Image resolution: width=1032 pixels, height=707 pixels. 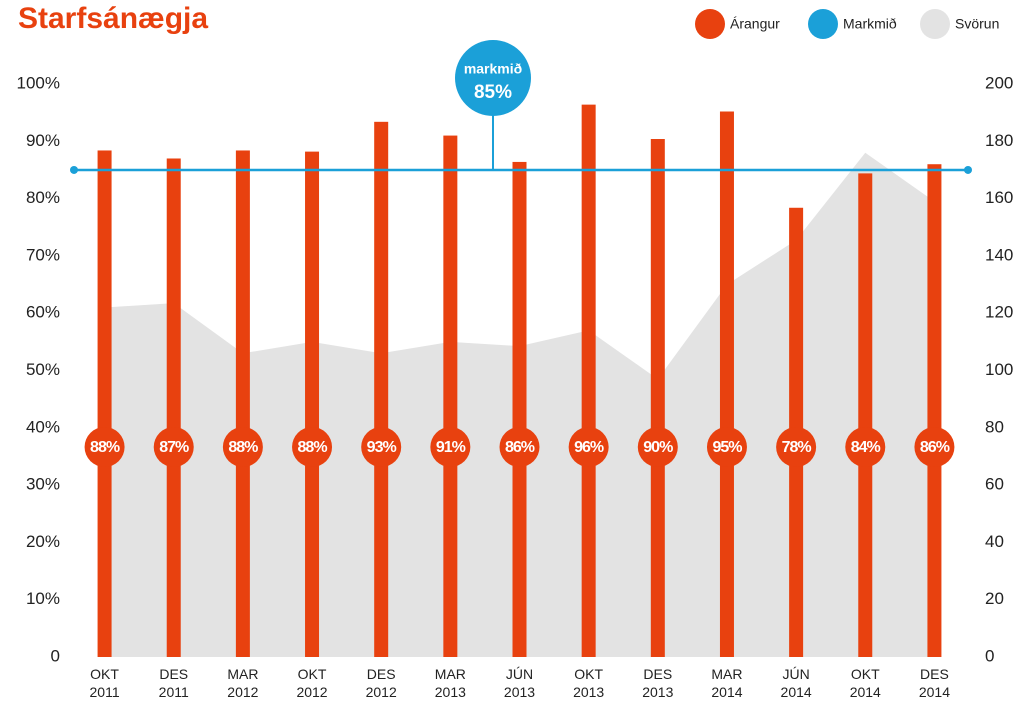 What do you see at coordinates (43, 426) in the screenshot?
I see `y-tick-label: 40%` at bounding box center [43, 426].